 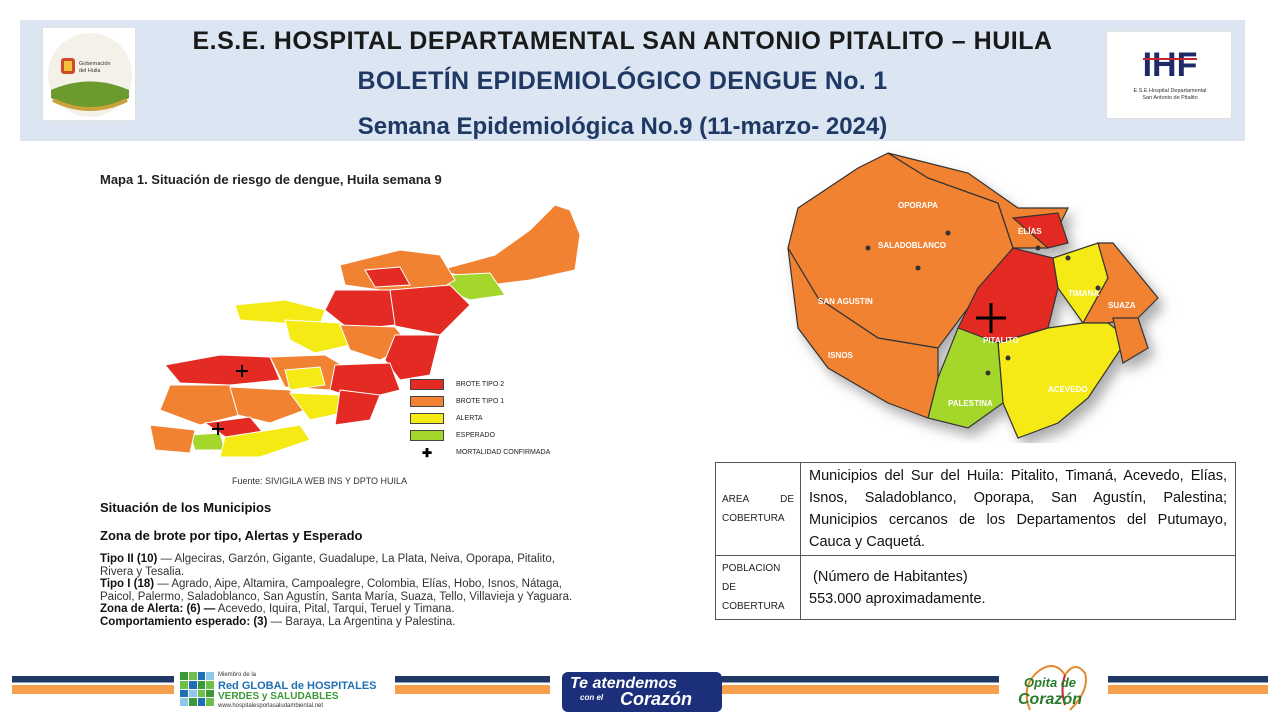 What do you see at coordinates (95, 64) in the screenshot?
I see `logo-left-text1: Gobernación` at bounding box center [95, 64].